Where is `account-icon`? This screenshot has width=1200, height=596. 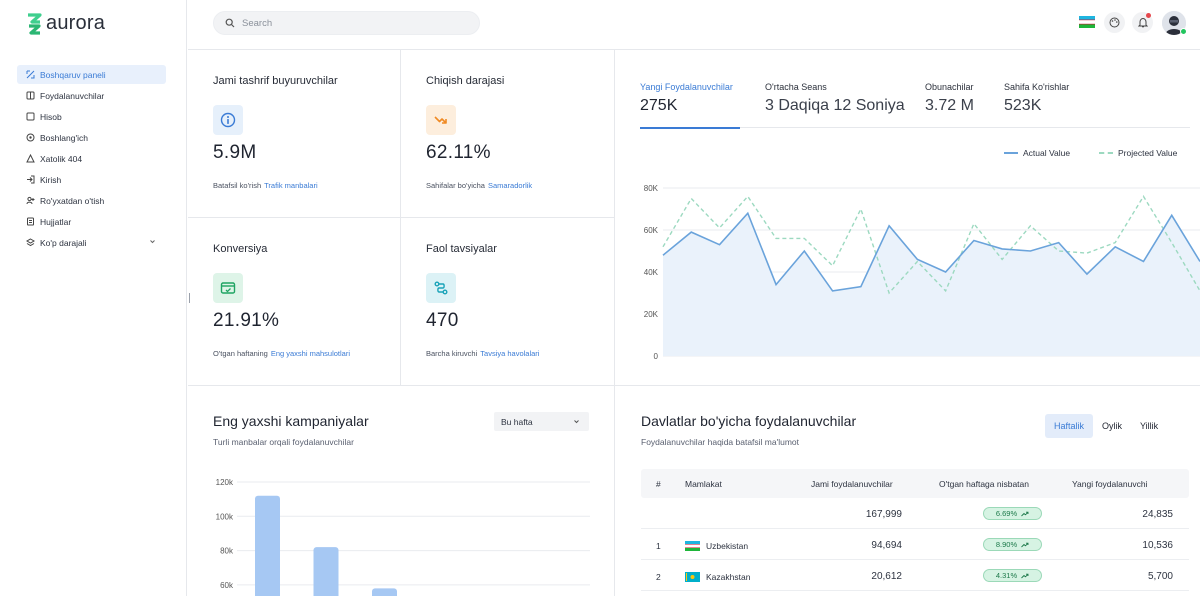
account-icon is located at coordinates (30, 116).